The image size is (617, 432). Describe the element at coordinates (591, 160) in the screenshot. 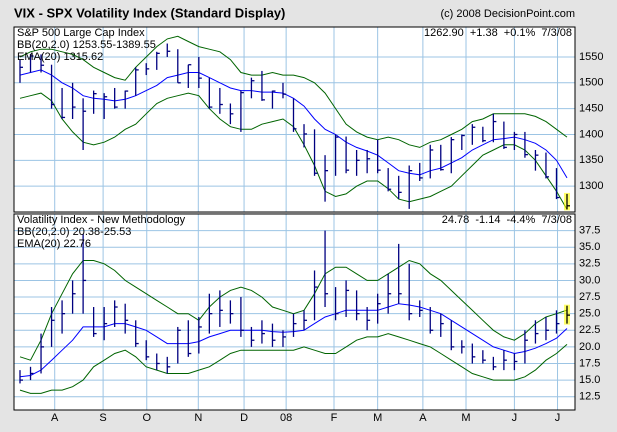

I see `y-tick-label: 1350` at that location.